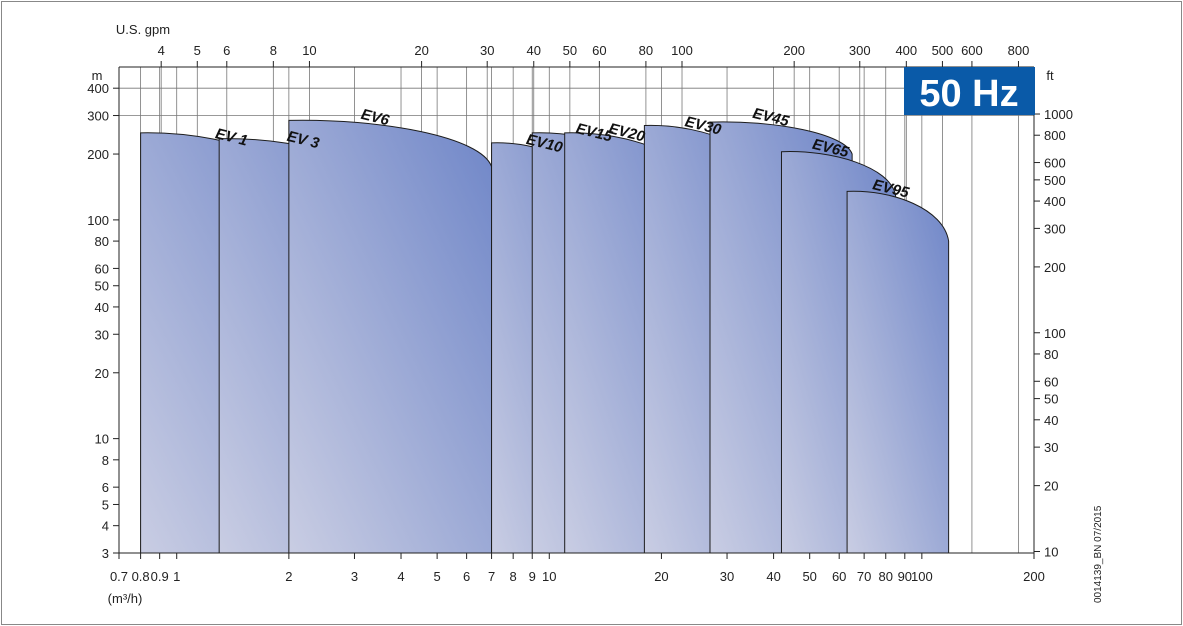  I want to click on right-tick-label: 80, so click(1051, 354).